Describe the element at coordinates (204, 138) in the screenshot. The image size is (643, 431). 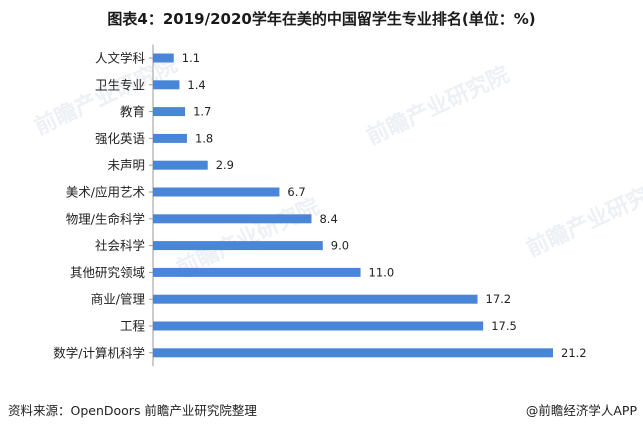
I see `value-label: 1.8` at that location.